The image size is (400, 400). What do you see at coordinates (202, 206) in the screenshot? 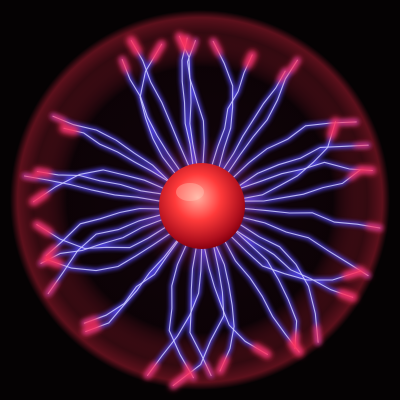
I see `central-electrode` at bounding box center [202, 206].